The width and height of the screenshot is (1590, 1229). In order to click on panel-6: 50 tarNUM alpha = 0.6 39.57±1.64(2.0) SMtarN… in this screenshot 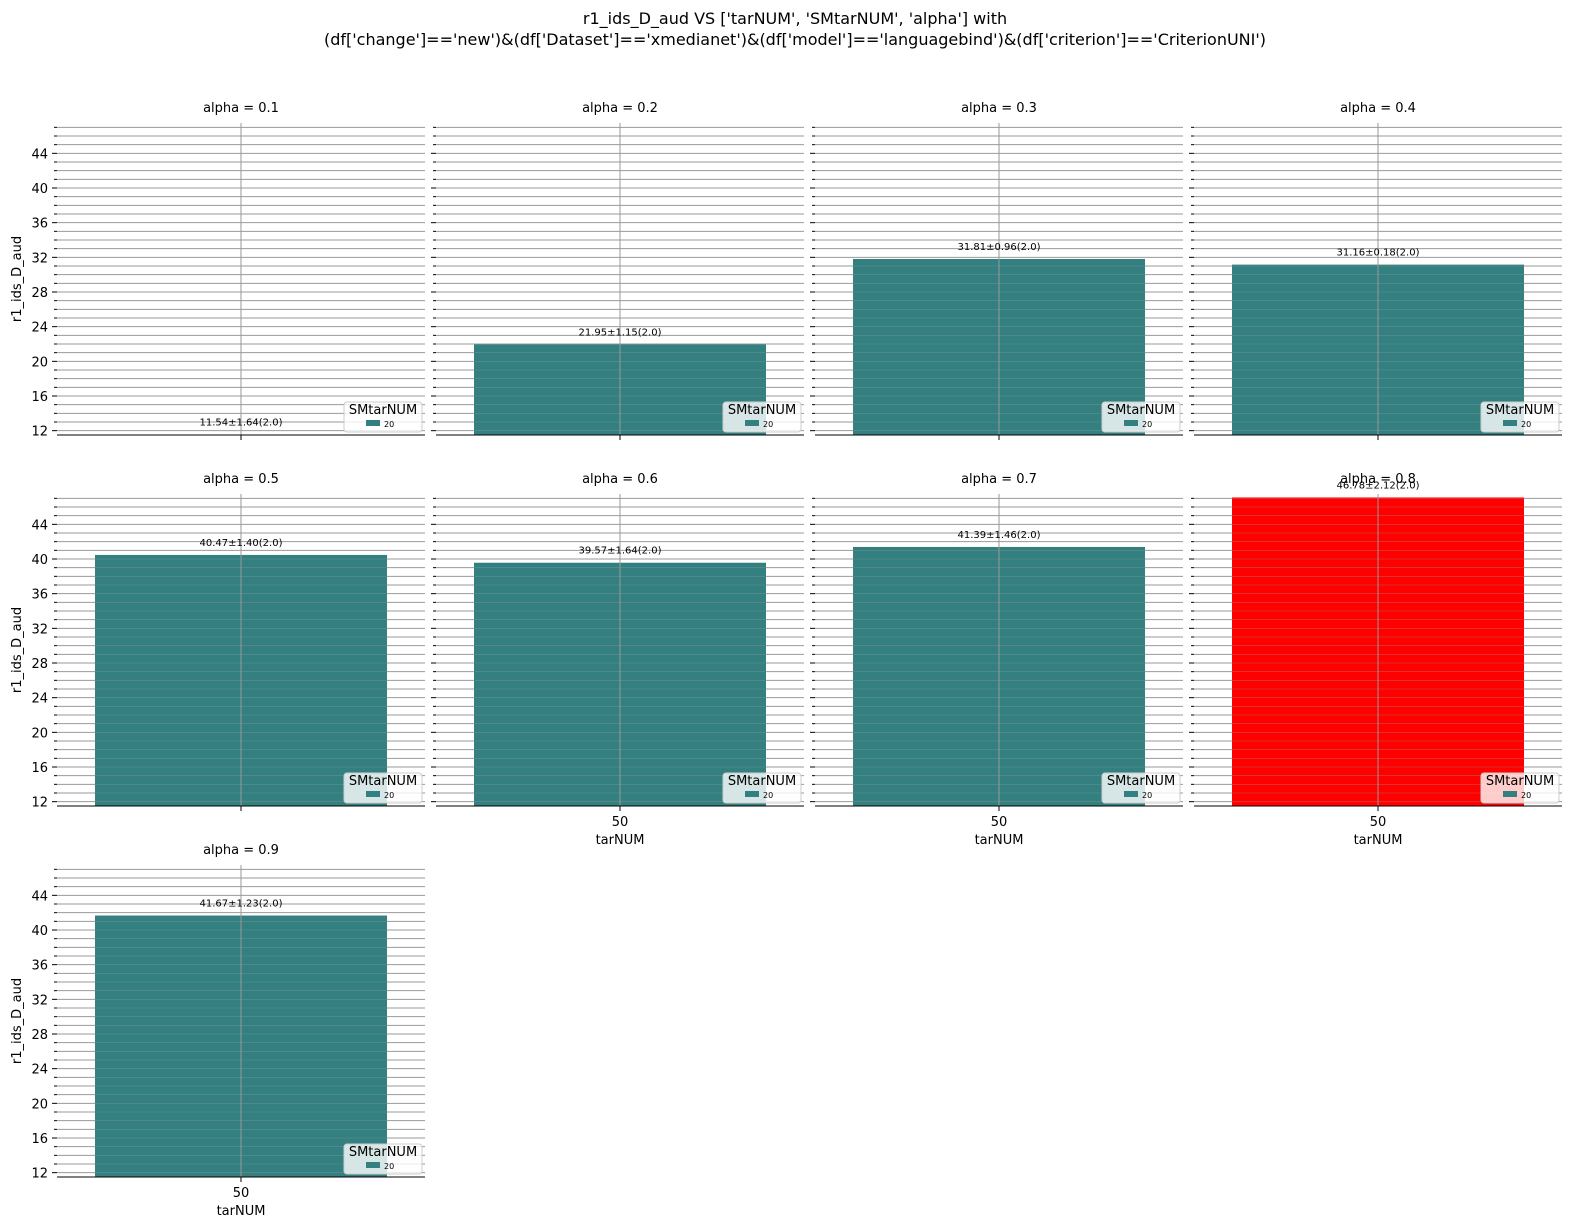, I will do `click(617, 660)`.